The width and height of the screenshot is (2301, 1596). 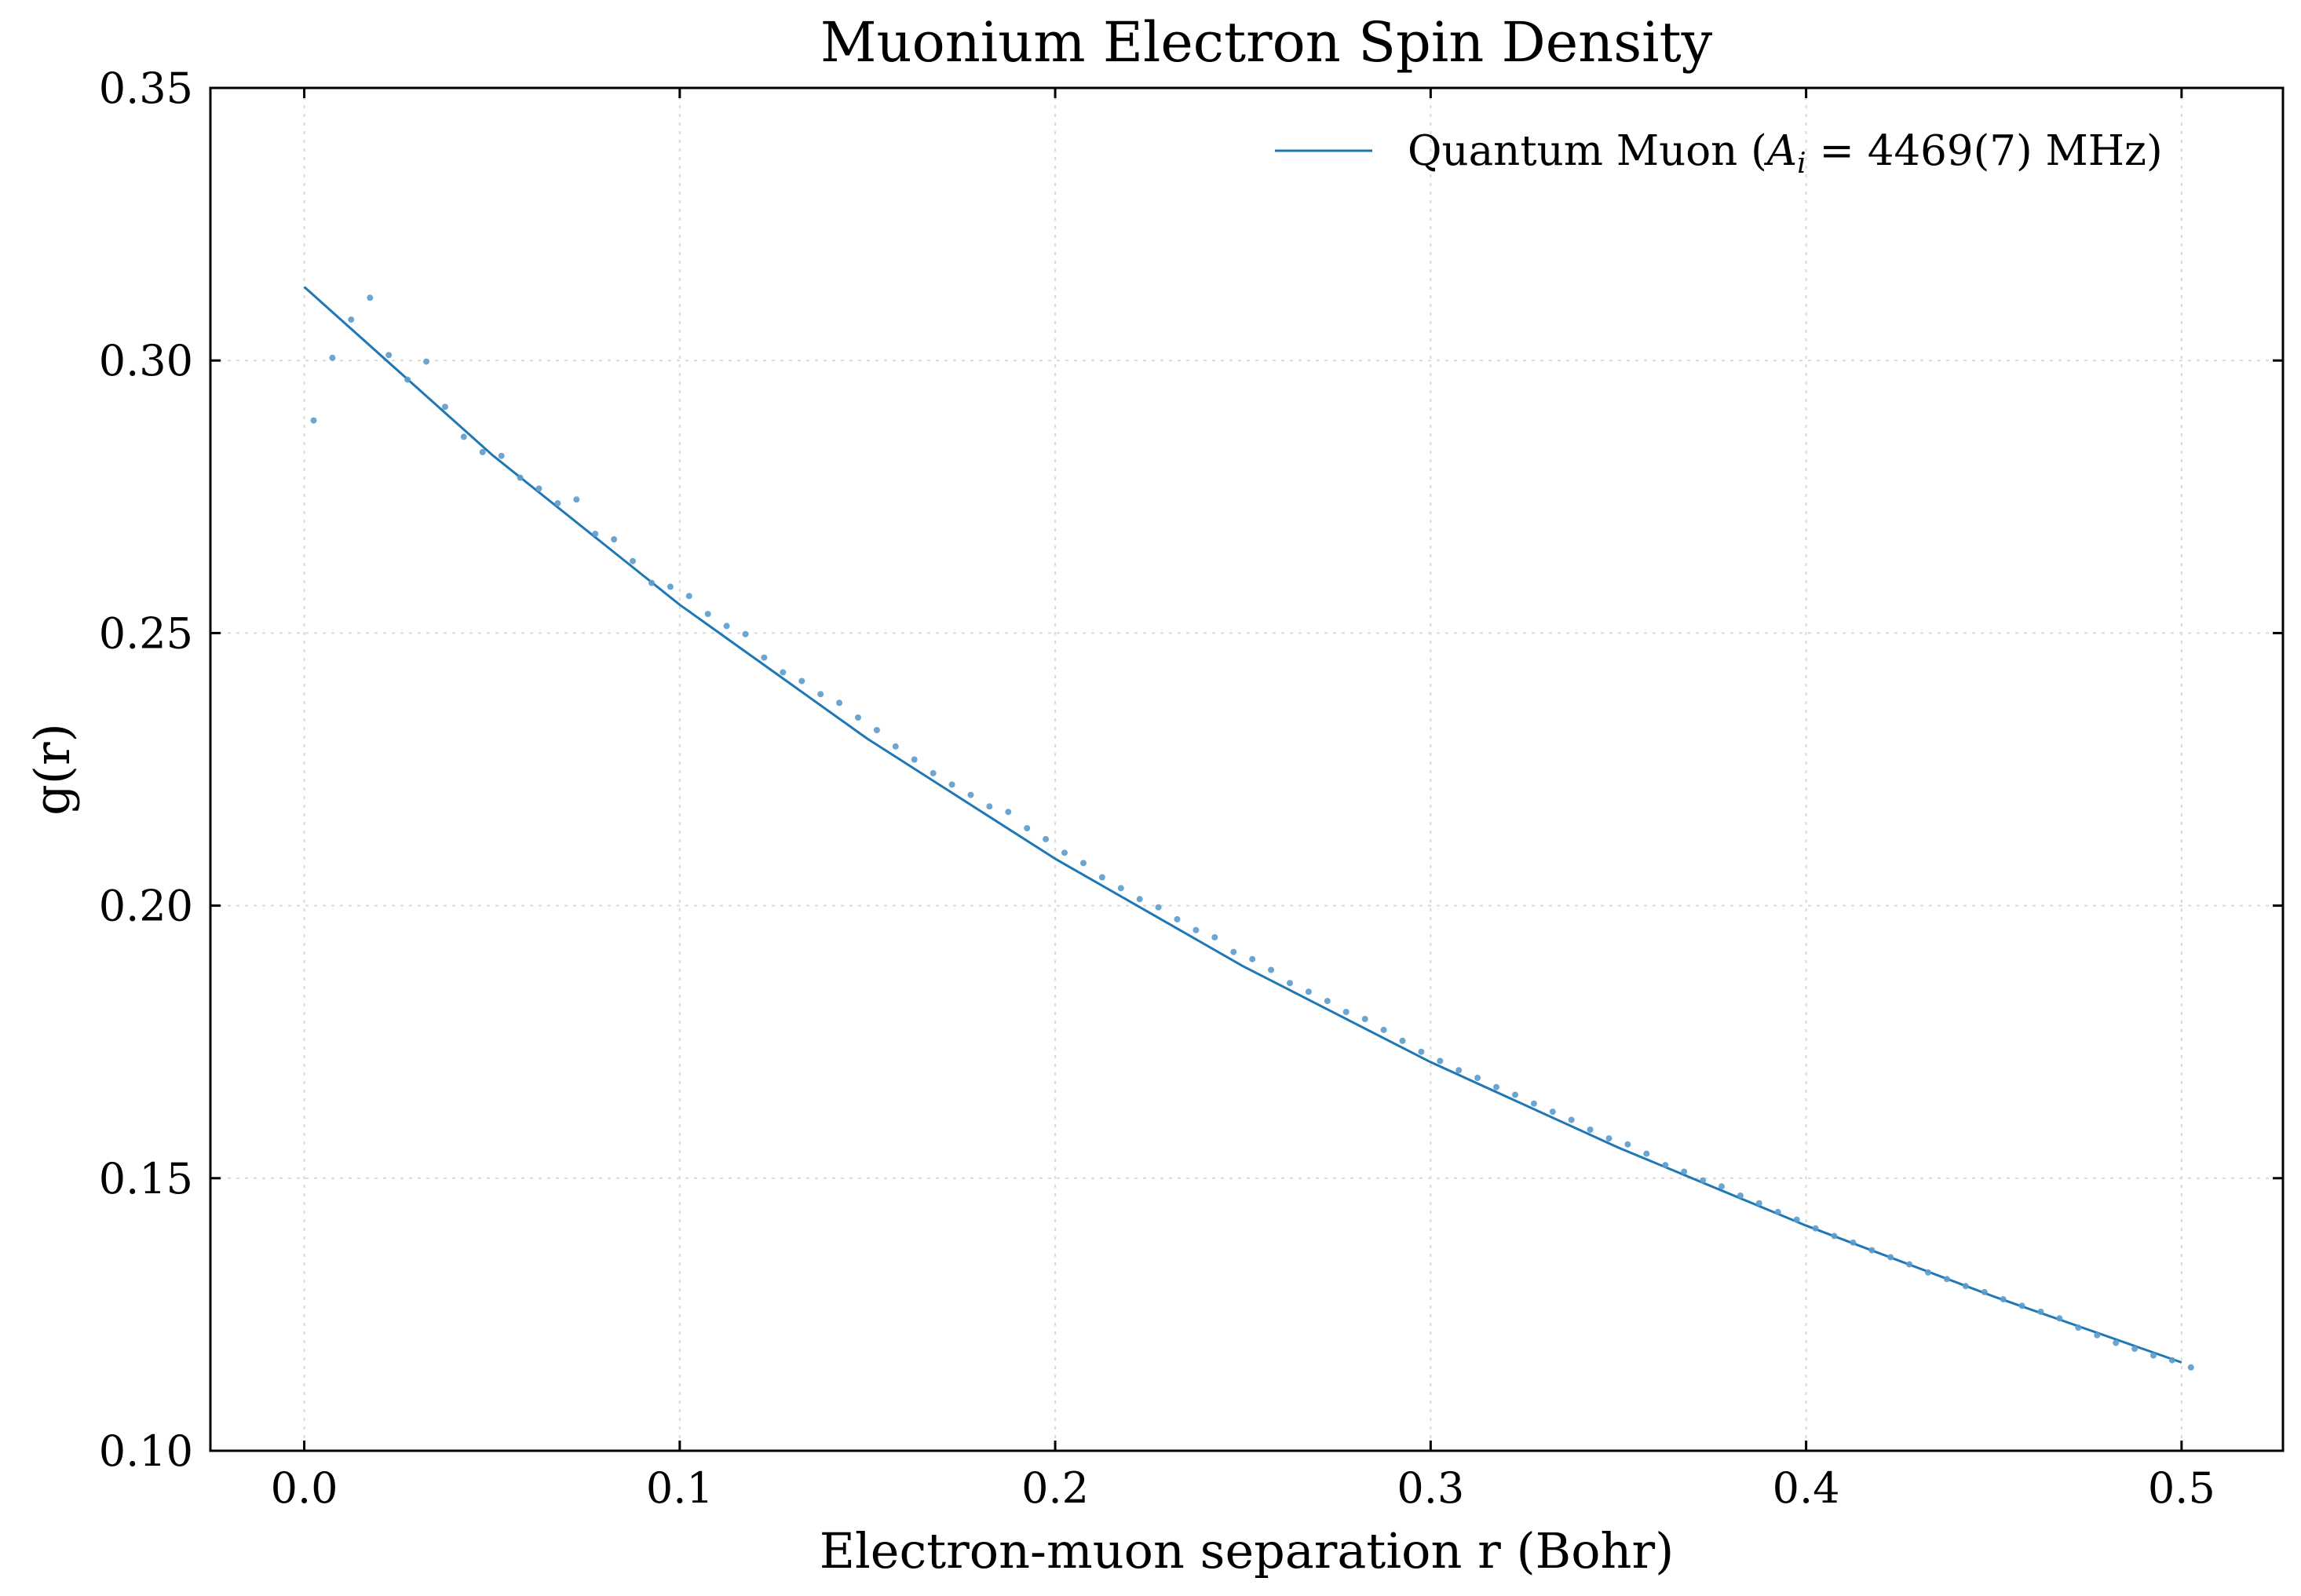 I want to click on y-tick-label: 0.15, so click(x=146, y=1178).